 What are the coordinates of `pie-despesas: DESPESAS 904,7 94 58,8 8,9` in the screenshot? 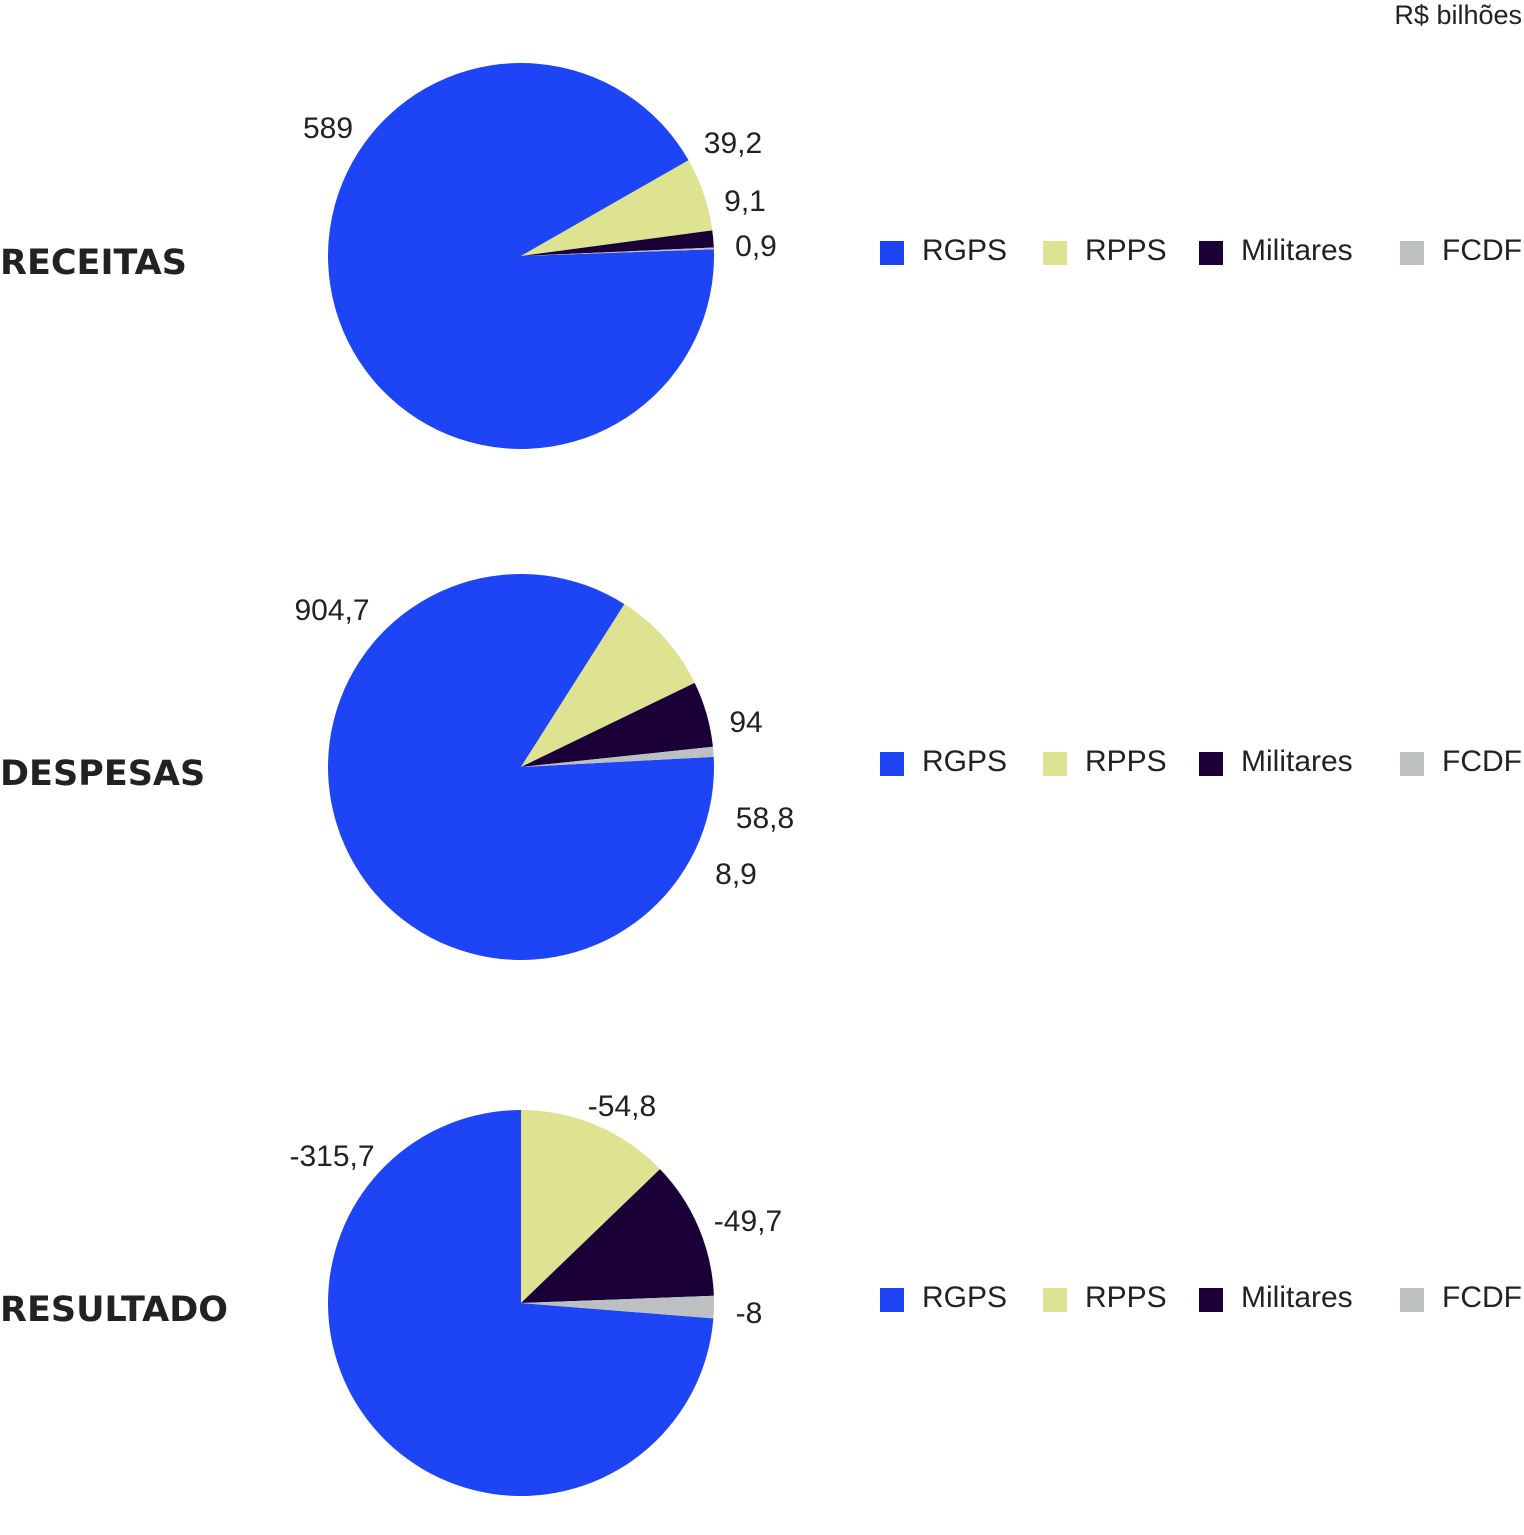 It's located at (397, 766).